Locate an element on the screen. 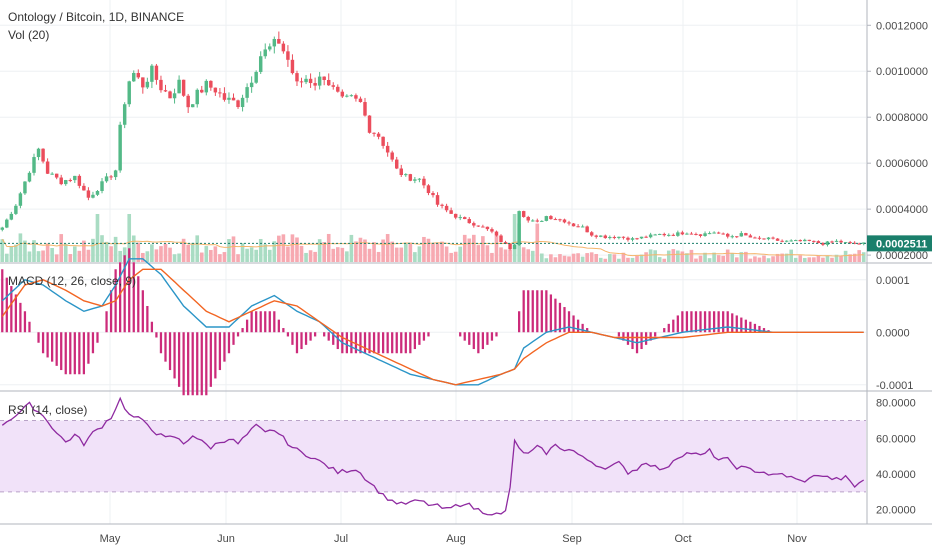  price-tick-label: 0.0010000 is located at coordinates (902, 72).